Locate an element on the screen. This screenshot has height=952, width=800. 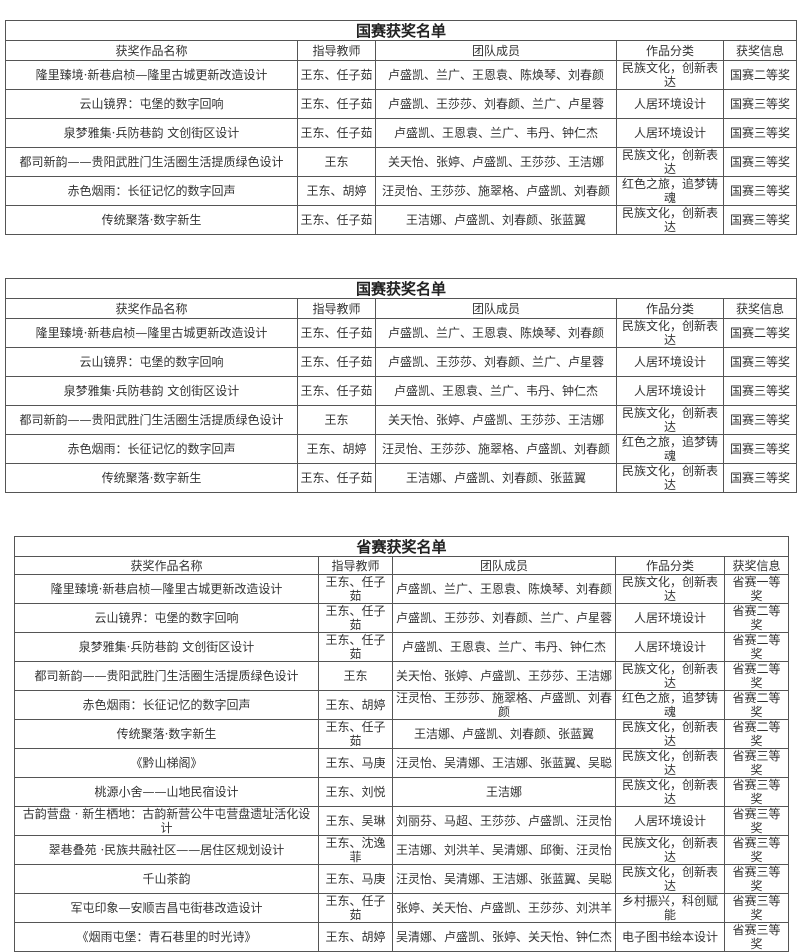
advisor-cell: 王东 is located at coordinates (355, 676).